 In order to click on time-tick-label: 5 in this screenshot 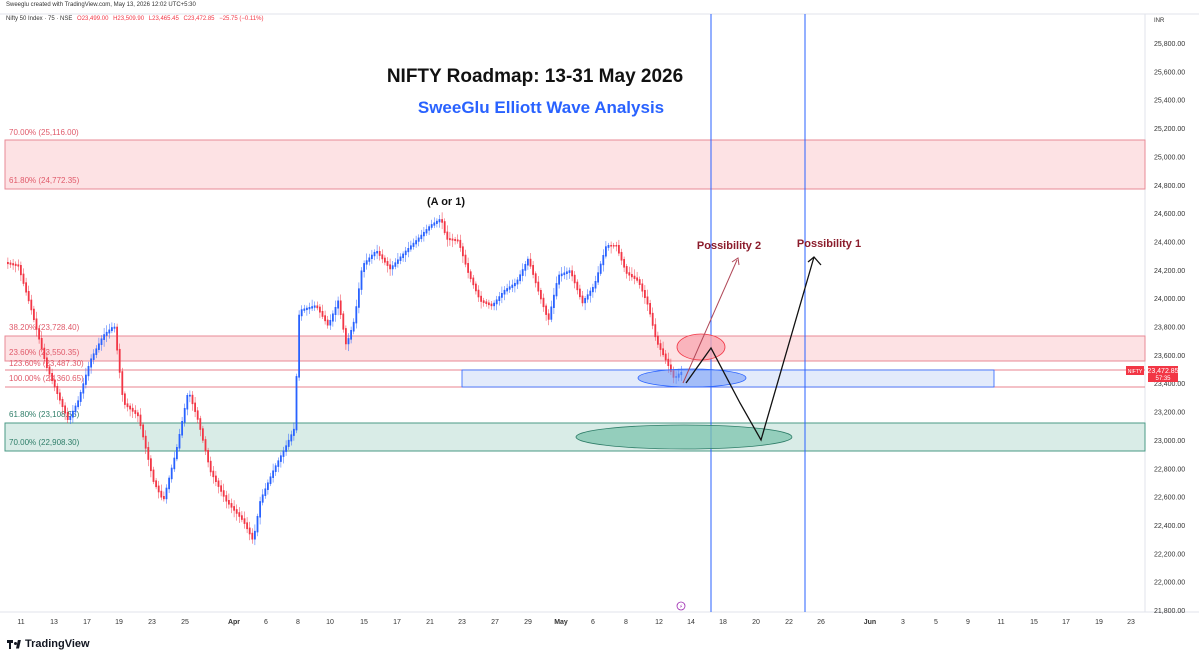, I will do `click(936, 622)`.